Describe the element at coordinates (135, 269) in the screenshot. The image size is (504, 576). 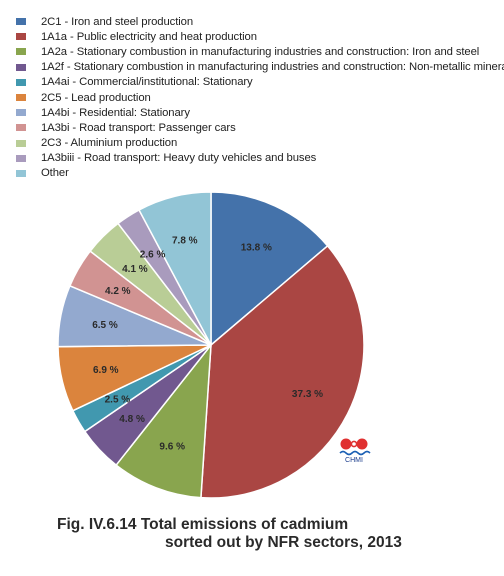
I see `slice-data-label: 4.1 %` at that location.